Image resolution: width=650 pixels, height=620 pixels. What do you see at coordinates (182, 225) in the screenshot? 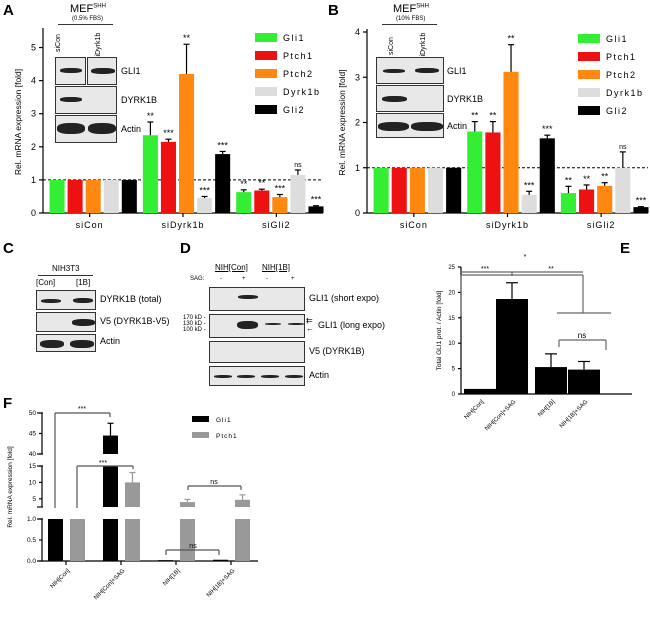
I see `x-tick-label: siDyrk1b` at bounding box center [182, 225].